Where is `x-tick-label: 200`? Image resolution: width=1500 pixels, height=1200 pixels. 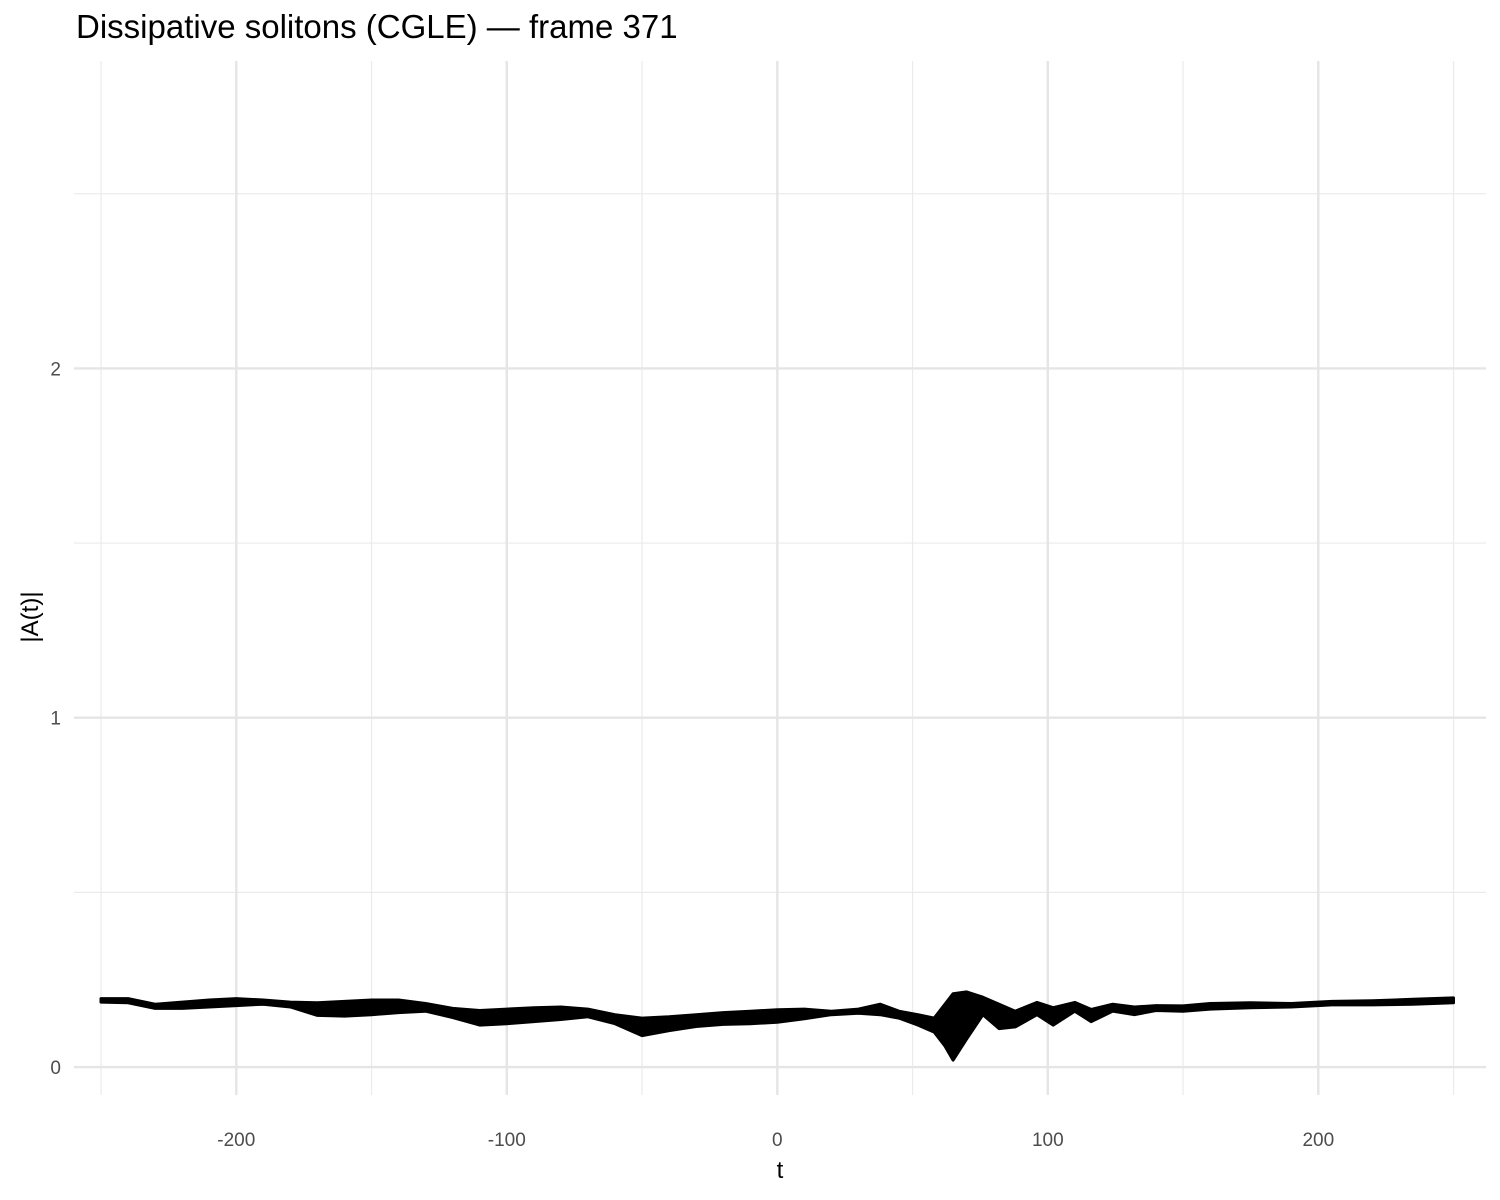 x-tick-label: 200 is located at coordinates (1318, 1140).